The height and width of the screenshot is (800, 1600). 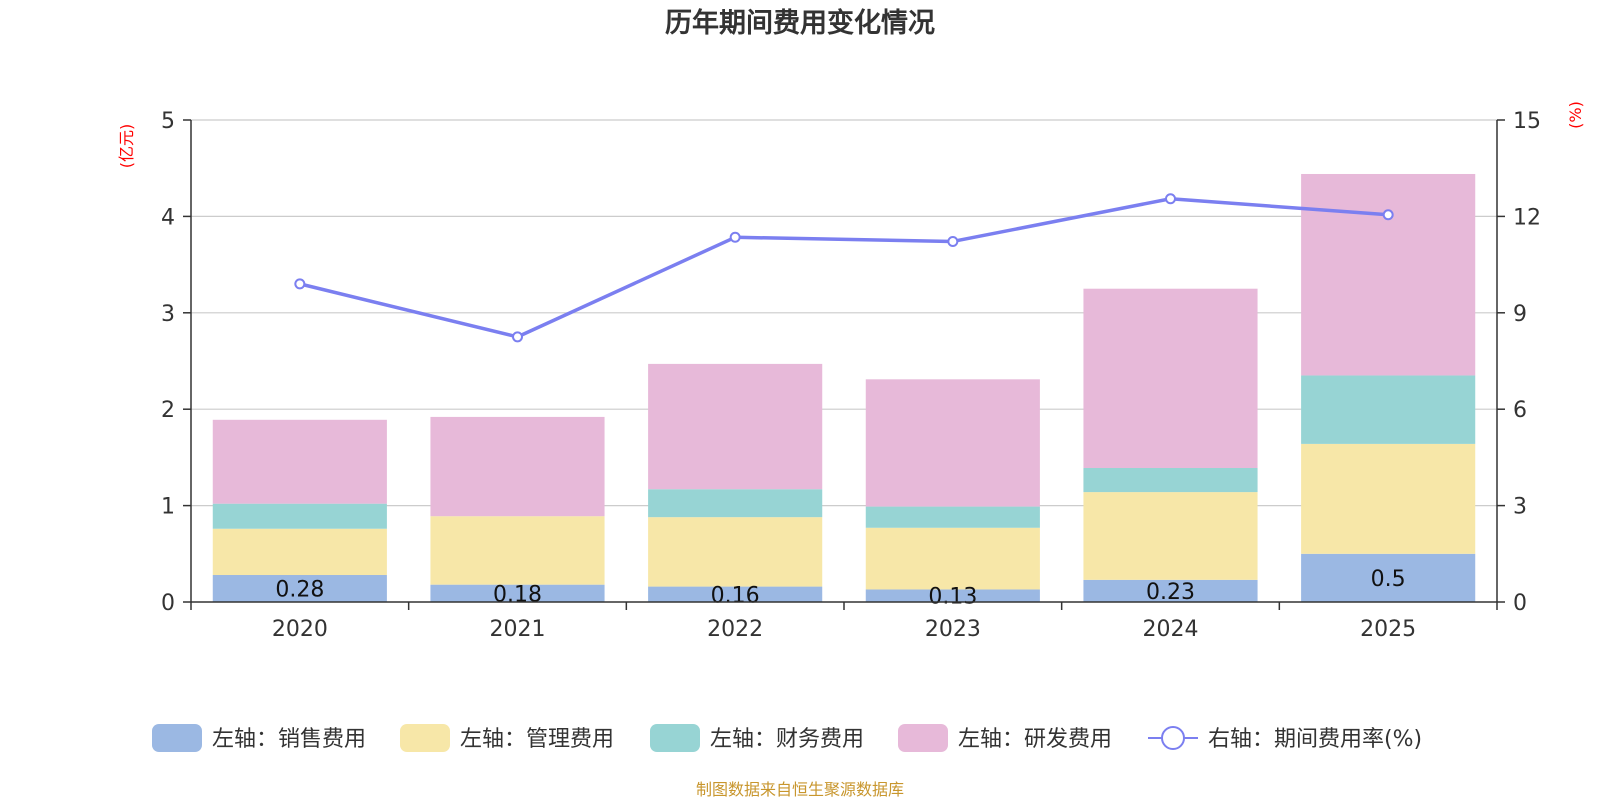 I want to click on rate-line-group, so click(x=844, y=268).